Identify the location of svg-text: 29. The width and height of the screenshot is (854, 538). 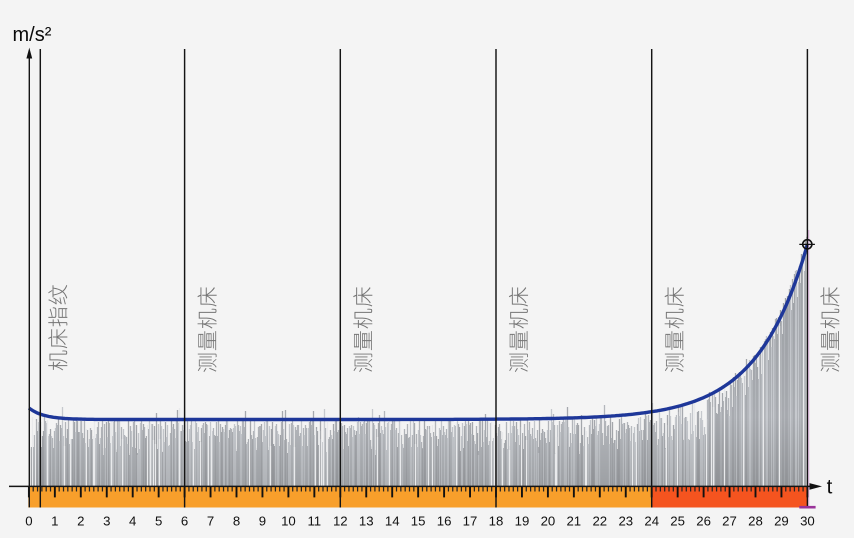
(781, 520).